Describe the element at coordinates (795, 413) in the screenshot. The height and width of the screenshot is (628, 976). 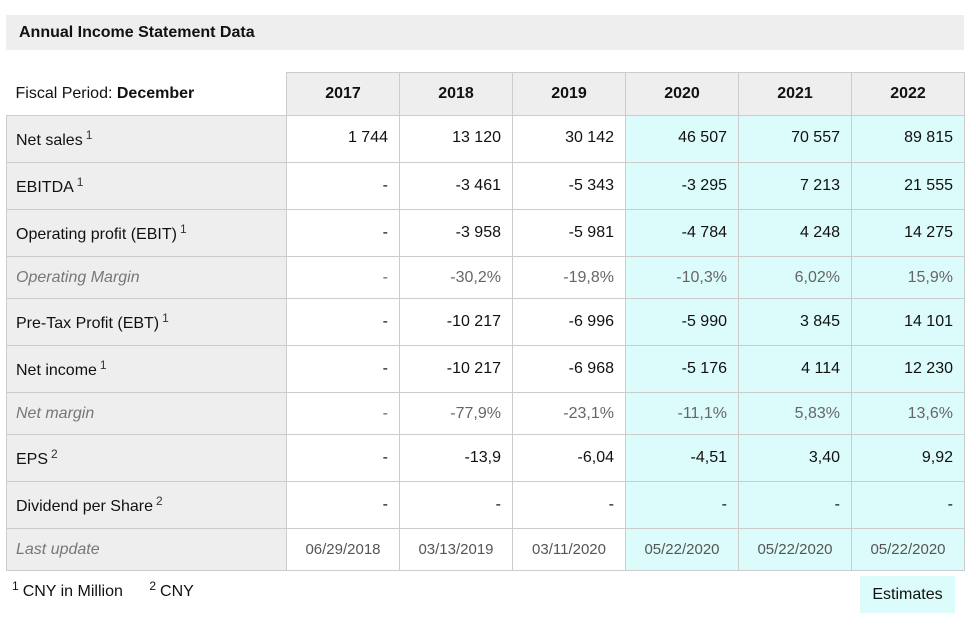
I see `value-cell: 5,83%` at that location.